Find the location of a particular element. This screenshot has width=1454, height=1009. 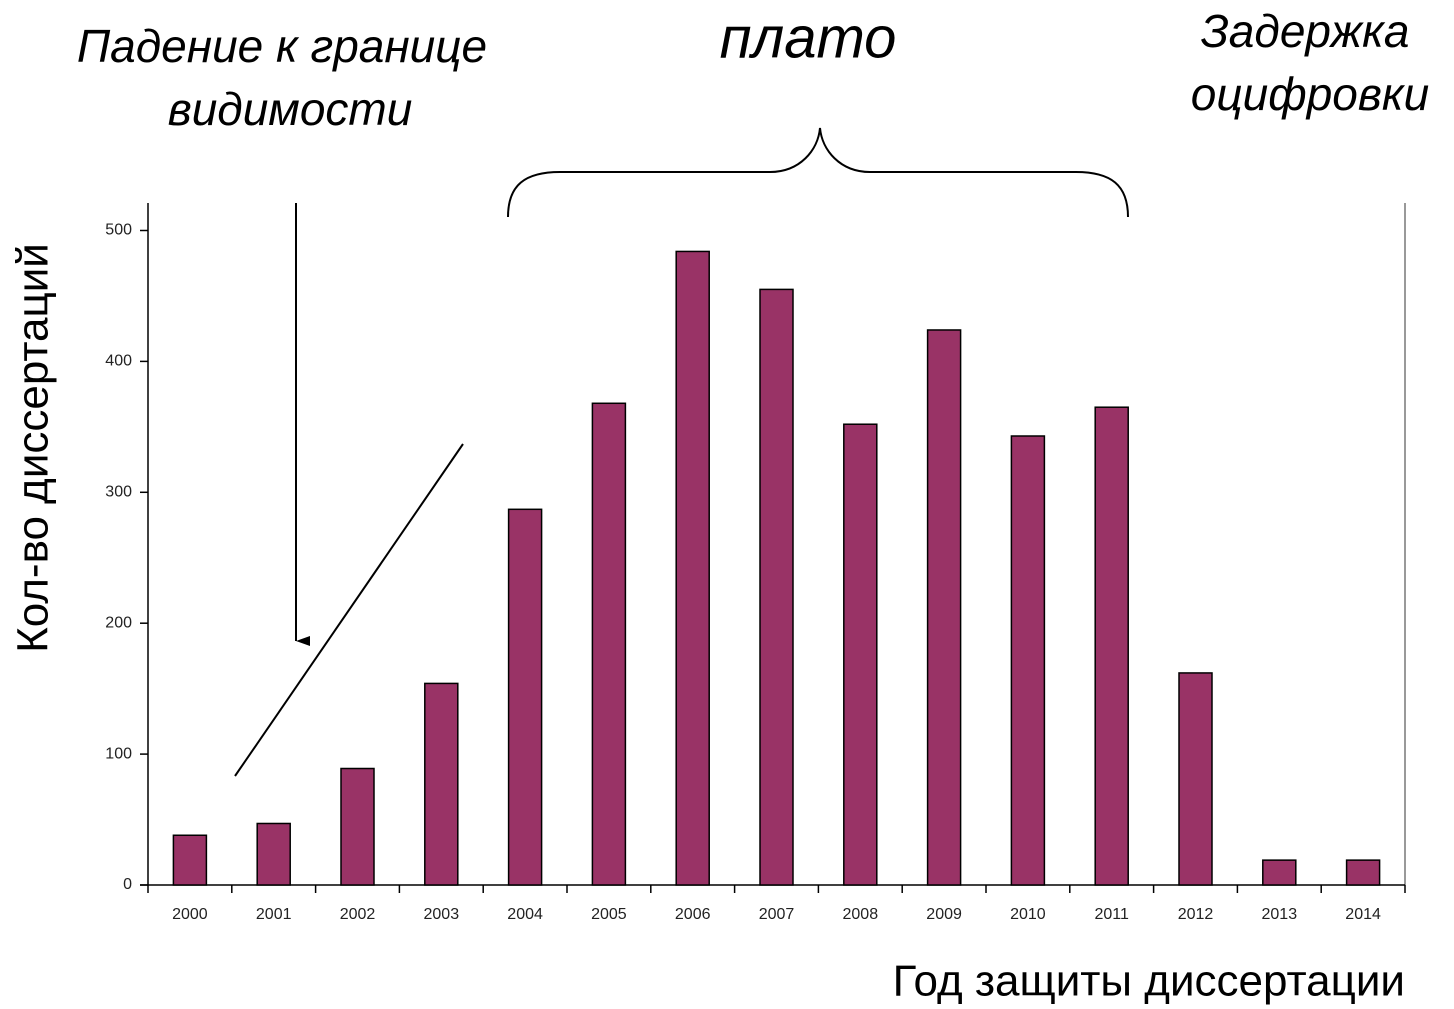

x-tick-label: 2010 is located at coordinates (1028, 914).